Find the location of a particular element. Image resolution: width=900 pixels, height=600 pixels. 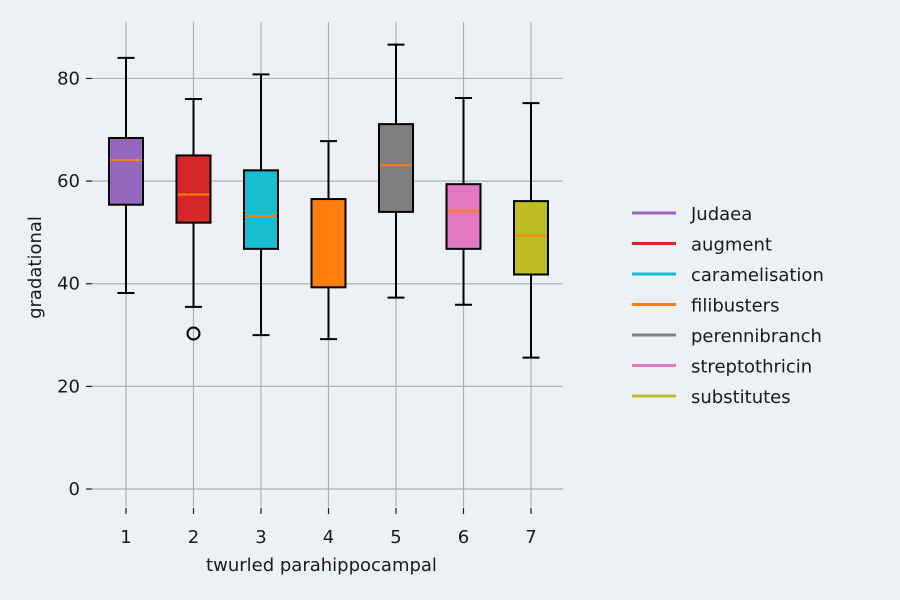

legend-label: perennibranch is located at coordinates (756, 336).